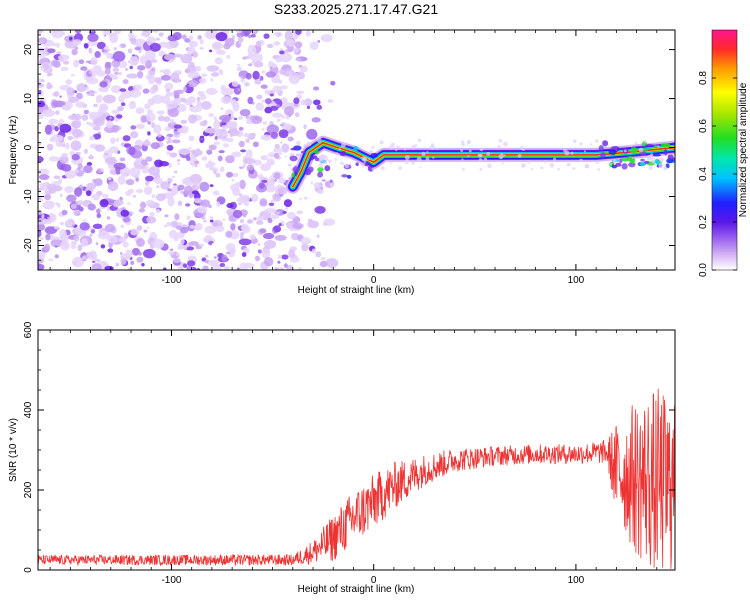  Describe the element at coordinates (28, 409) in the screenshot. I see `snr-y-tick-label: 400` at that location.